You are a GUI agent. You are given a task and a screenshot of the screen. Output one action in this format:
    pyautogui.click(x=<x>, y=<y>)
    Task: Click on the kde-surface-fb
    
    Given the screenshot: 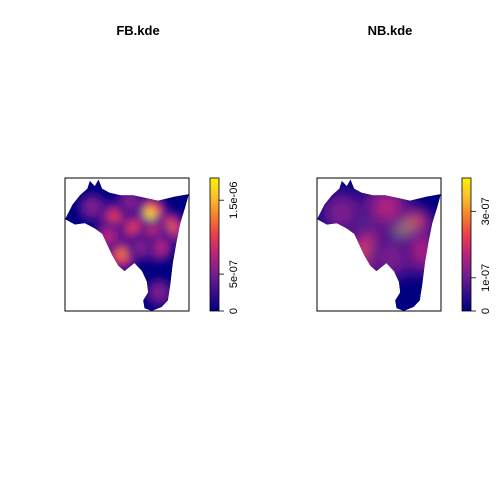 What is the action you would take?
    pyautogui.click(x=127, y=245)
    